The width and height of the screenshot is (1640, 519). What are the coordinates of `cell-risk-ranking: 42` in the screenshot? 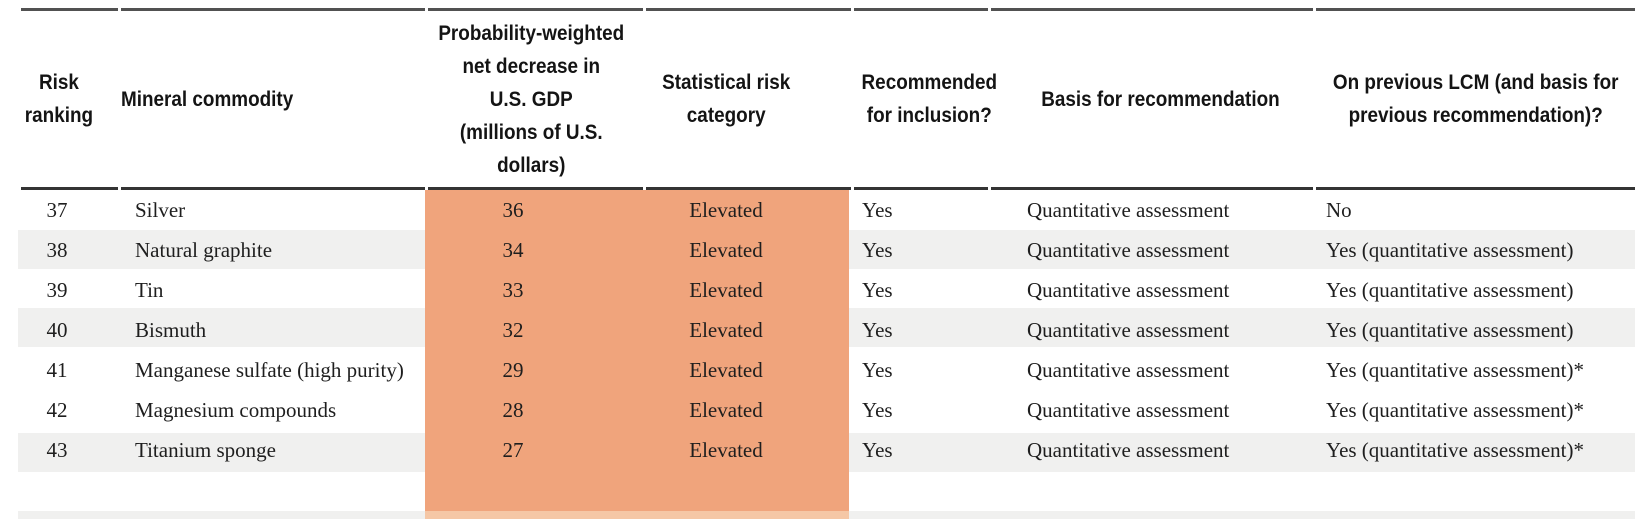 It's located at (57, 410).